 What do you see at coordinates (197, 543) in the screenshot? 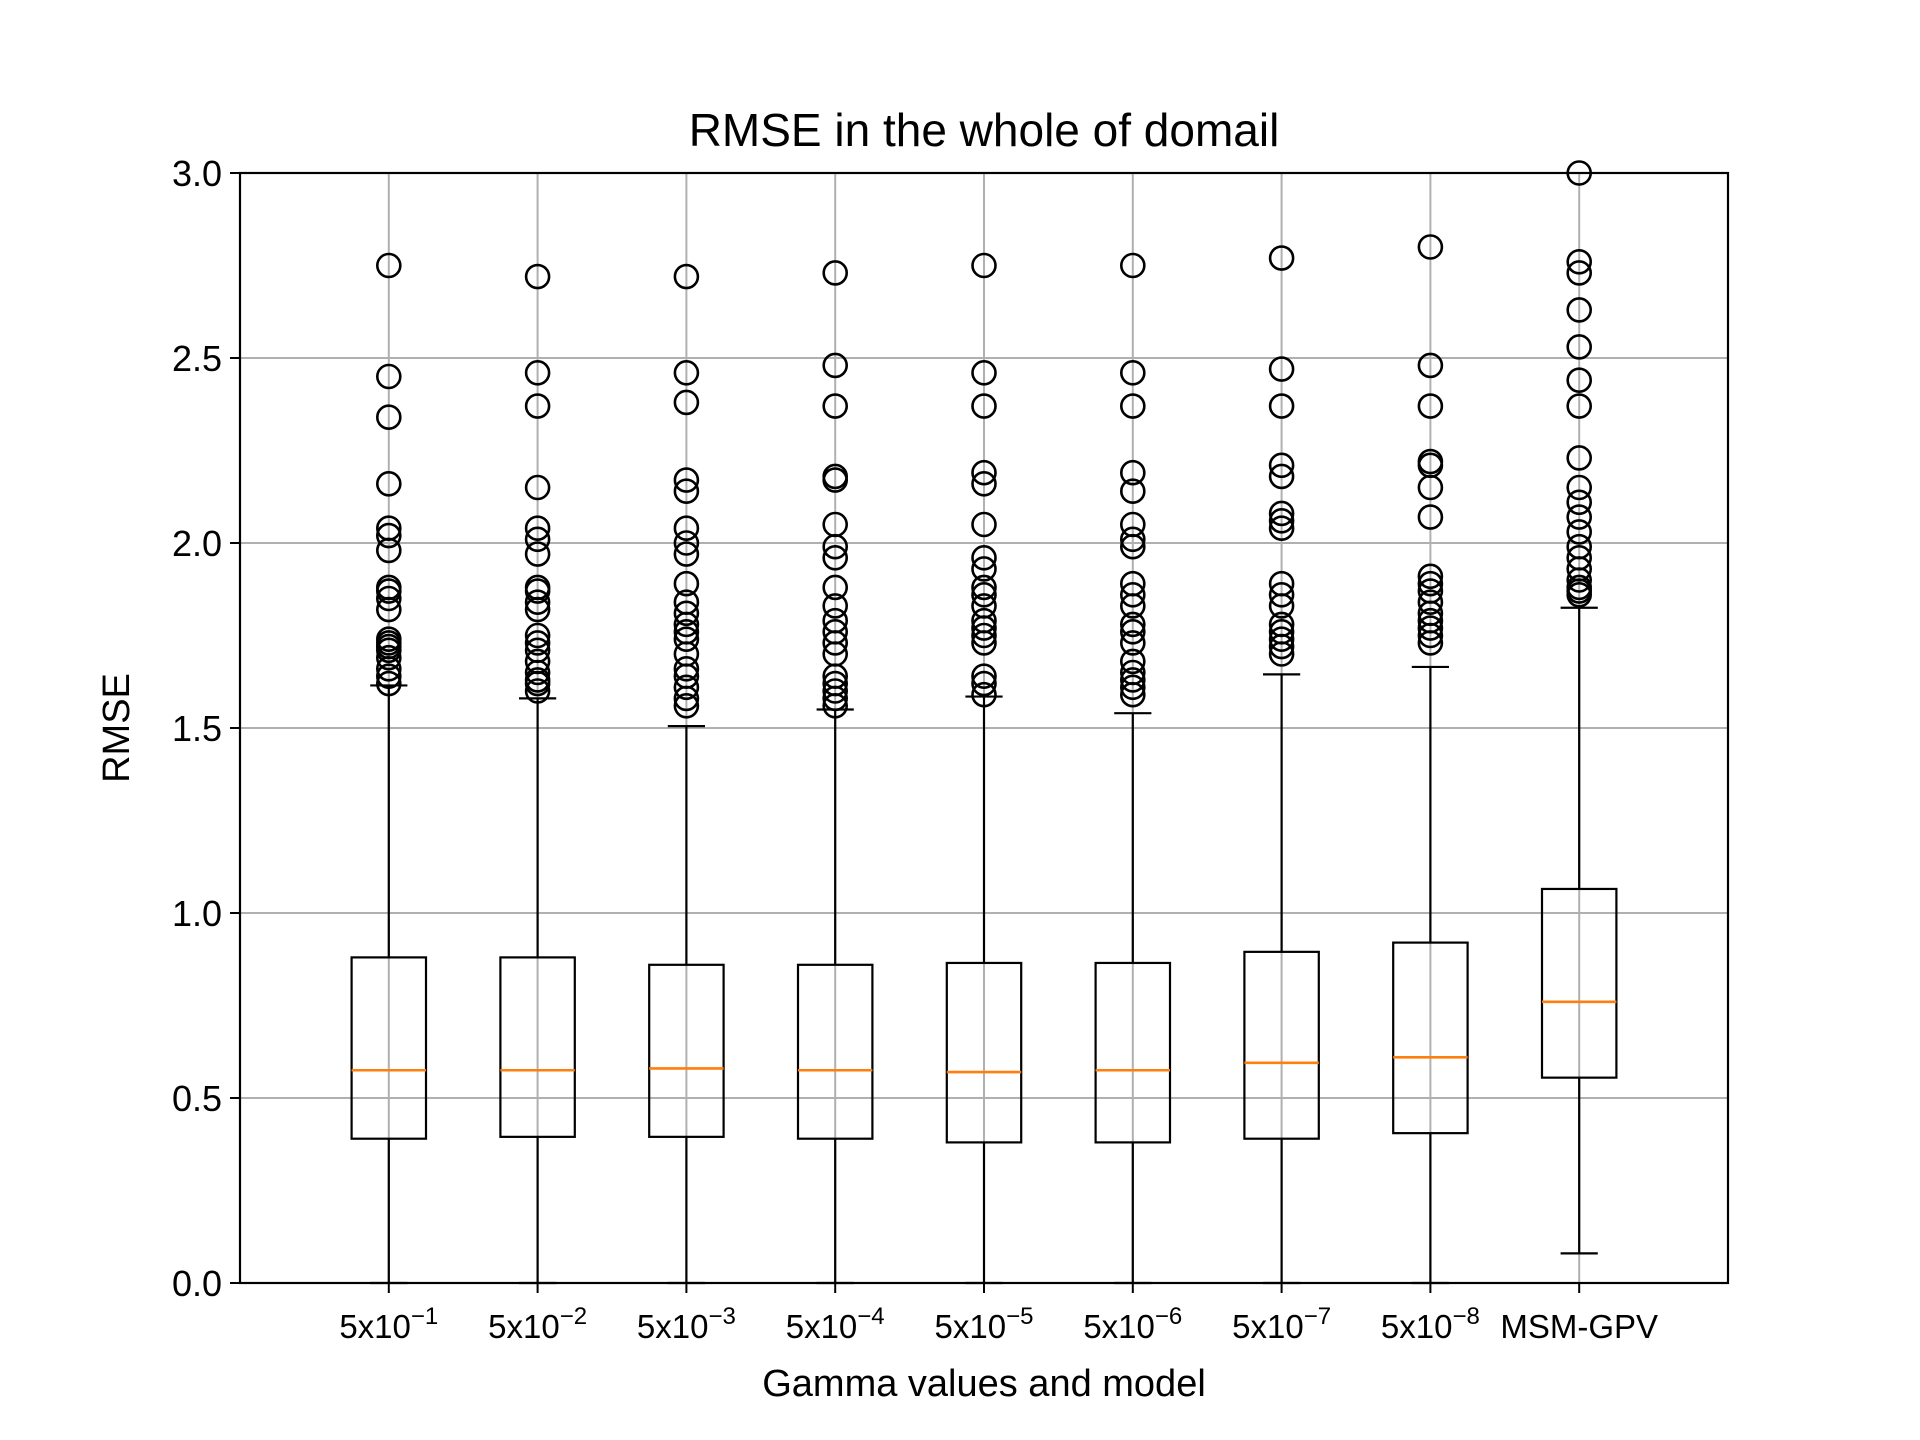
I see `y-tick-label: 2.0` at bounding box center [197, 543].